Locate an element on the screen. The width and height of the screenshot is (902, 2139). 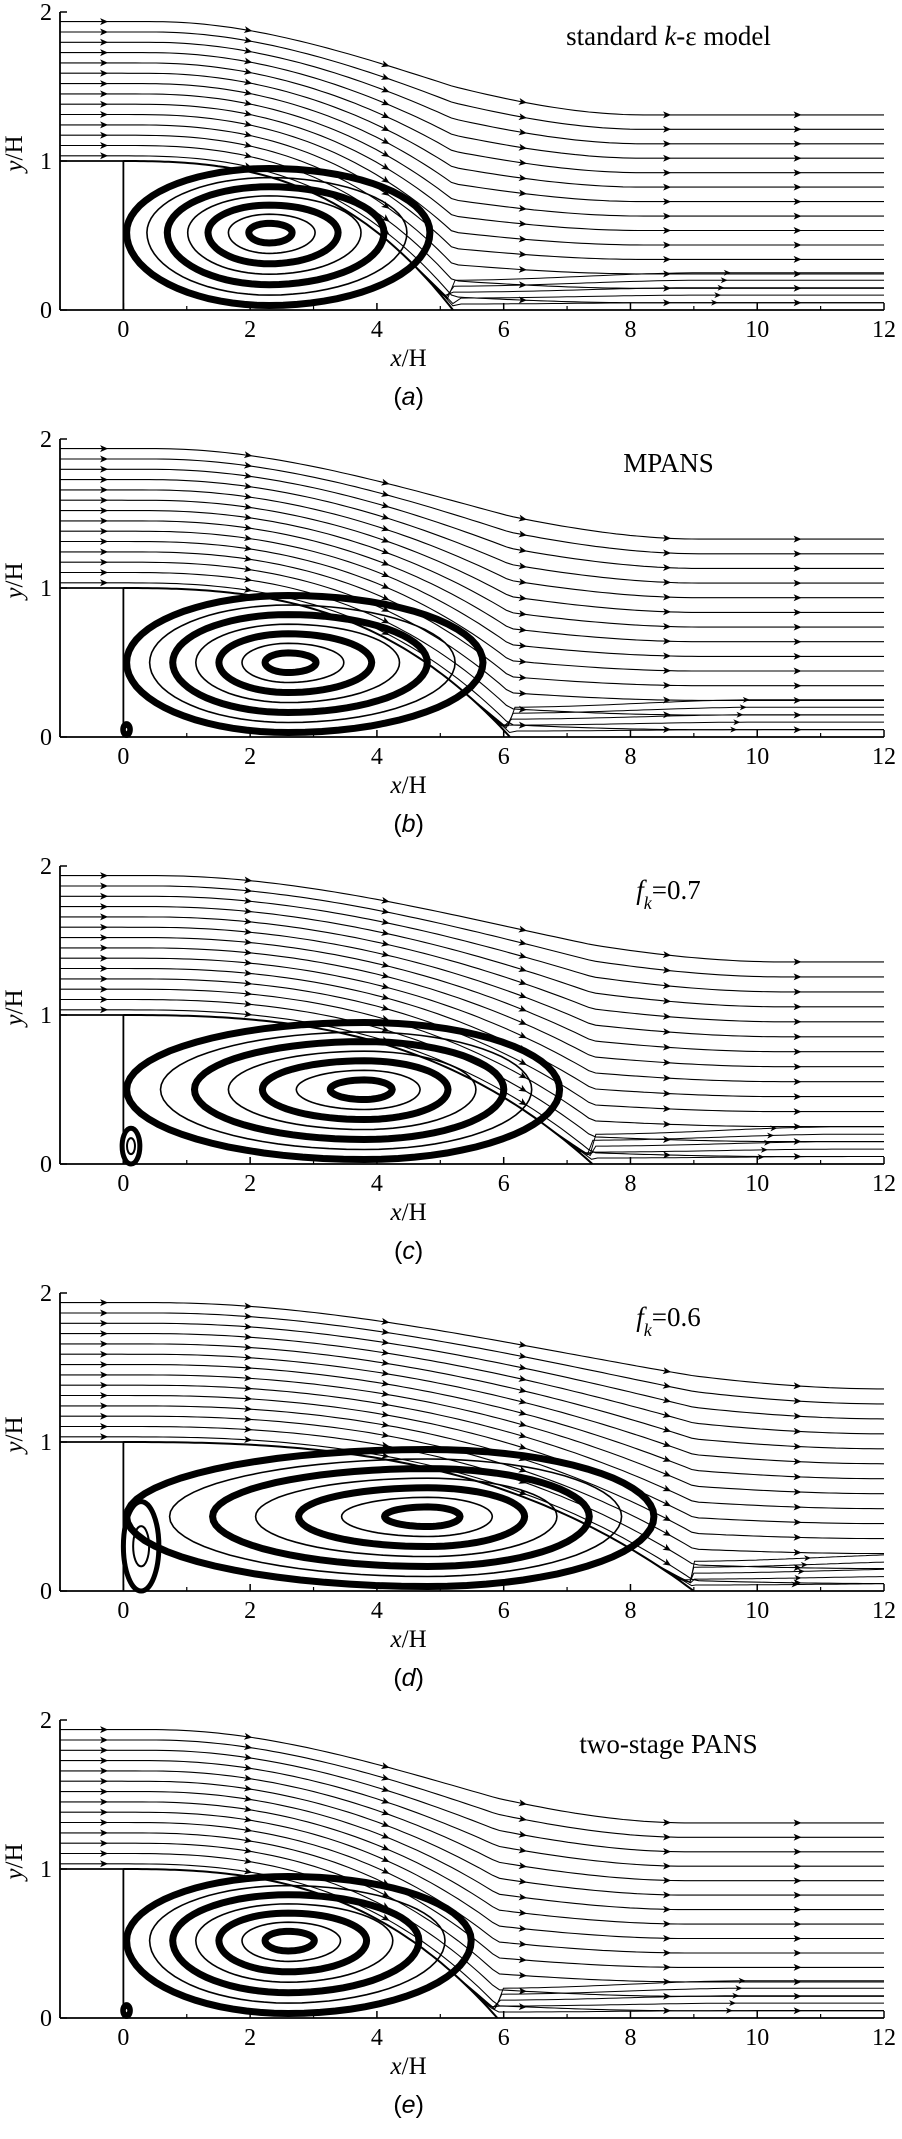
panel-tag-letter: c is located at coordinates (408, 1251).